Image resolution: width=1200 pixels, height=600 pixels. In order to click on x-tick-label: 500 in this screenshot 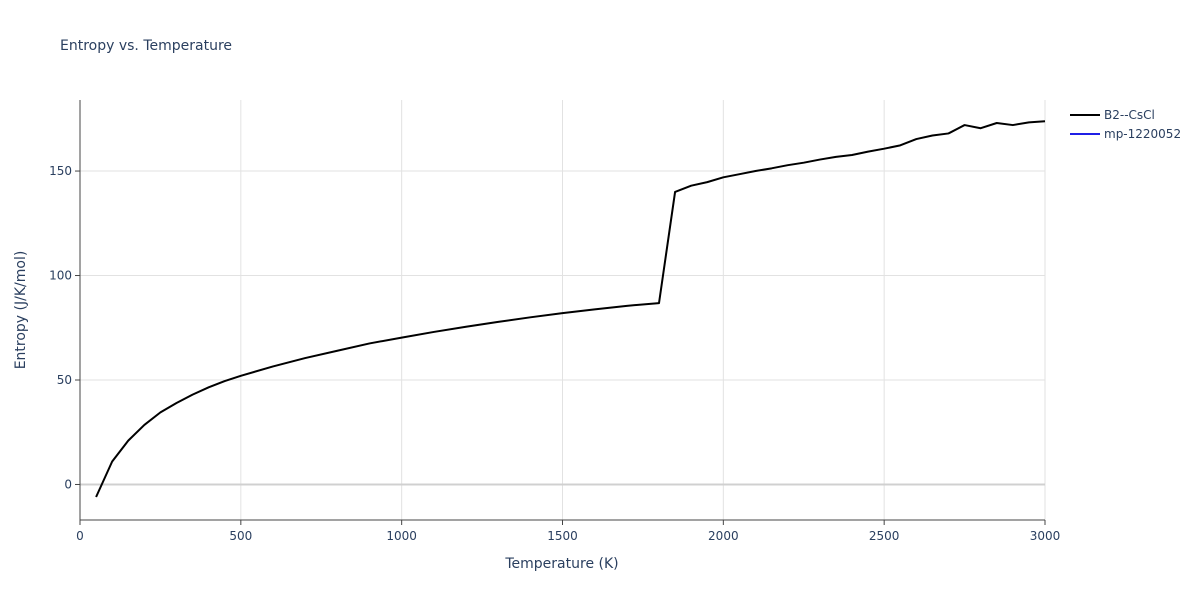, I will do `click(240, 536)`.